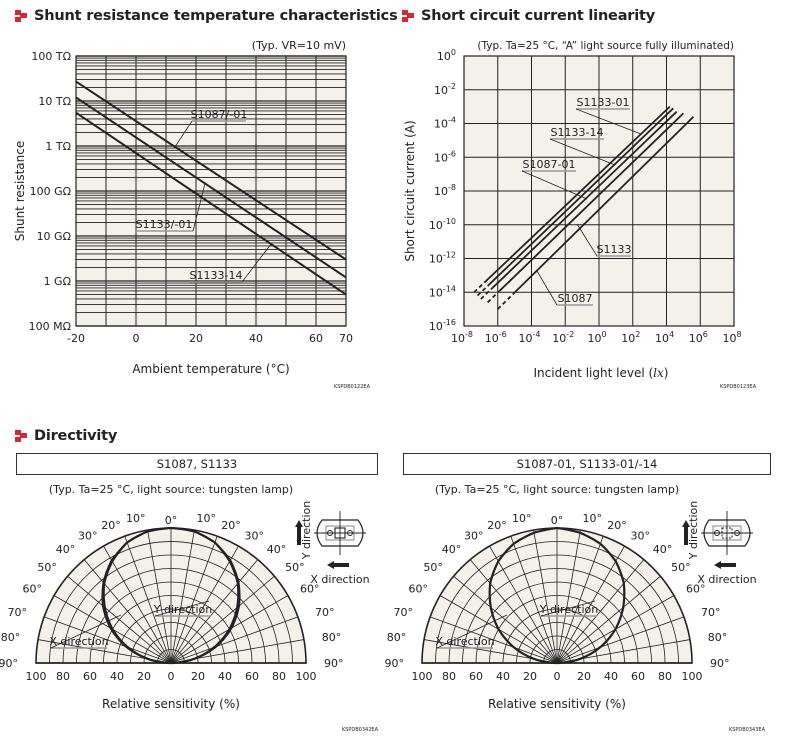  What do you see at coordinates (164, 224) in the screenshot?
I see `annotation-label: S1133/-01` at bounding box center [164, 224].